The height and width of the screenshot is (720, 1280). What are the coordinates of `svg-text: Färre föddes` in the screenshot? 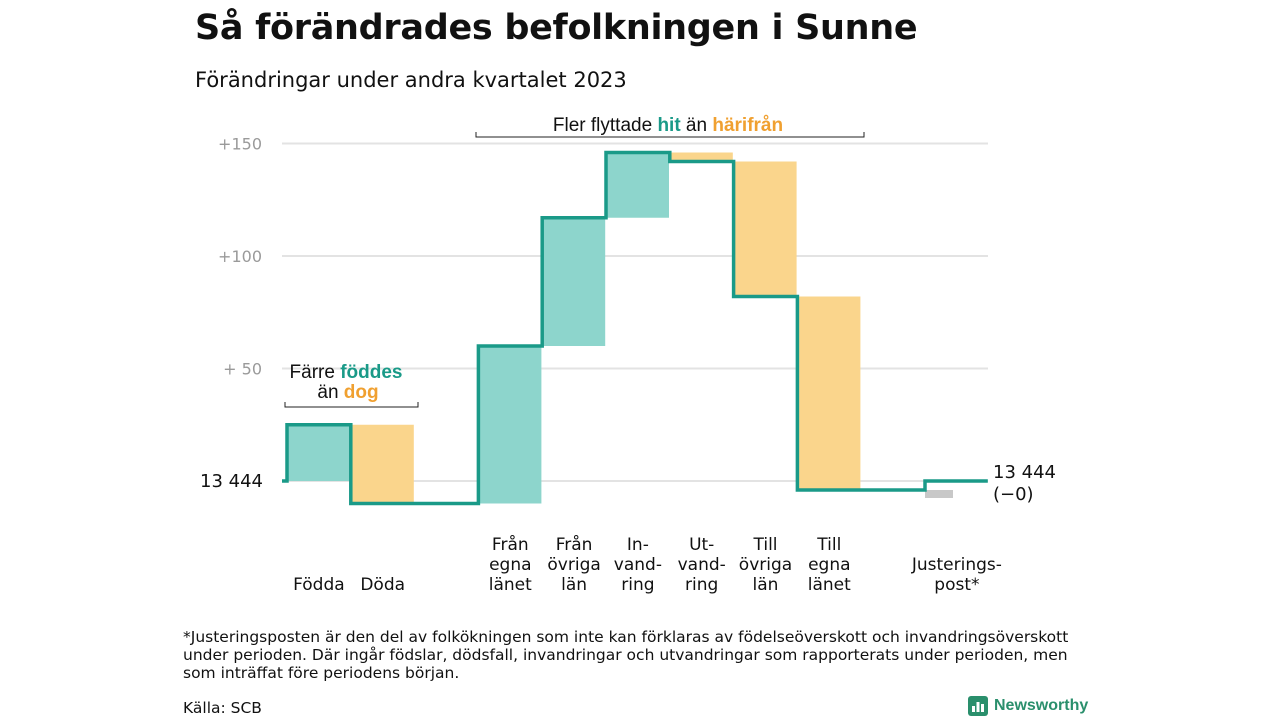 It's located at (346, 372).